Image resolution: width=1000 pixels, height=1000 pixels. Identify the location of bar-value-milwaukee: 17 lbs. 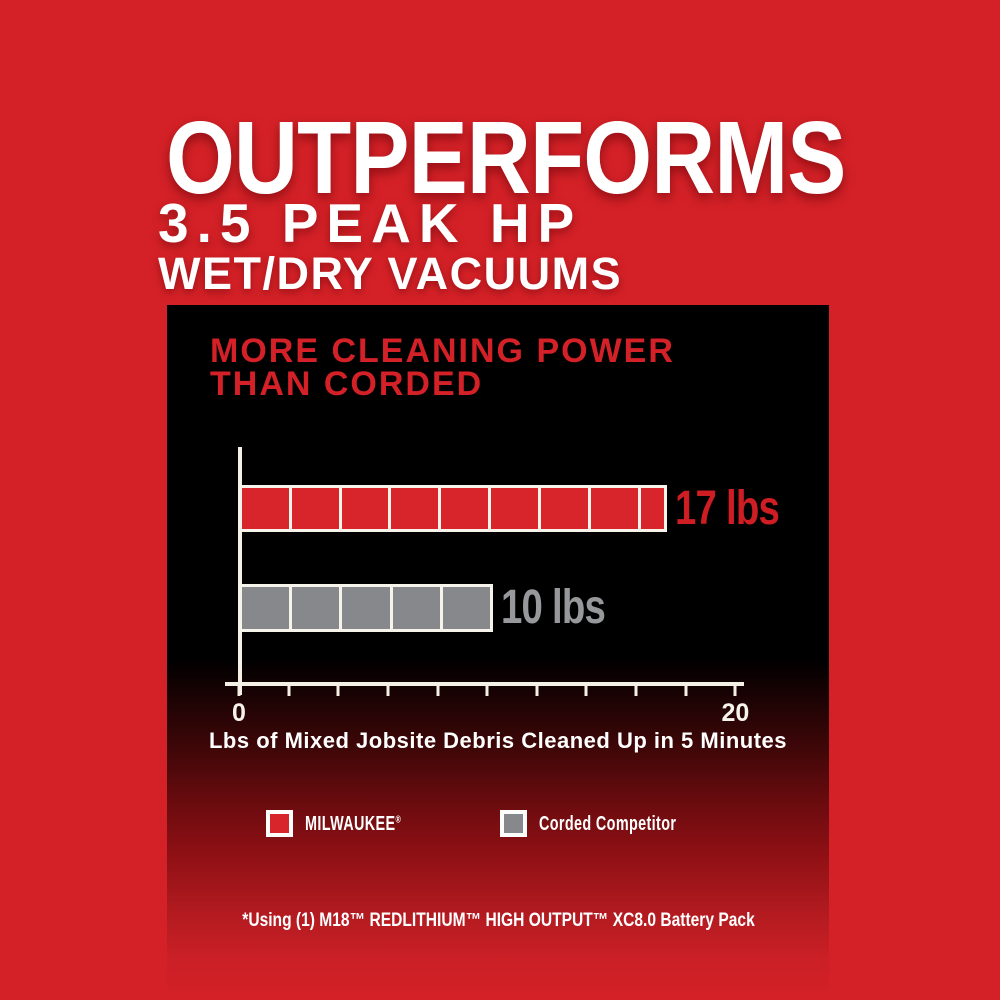
(727, 508).